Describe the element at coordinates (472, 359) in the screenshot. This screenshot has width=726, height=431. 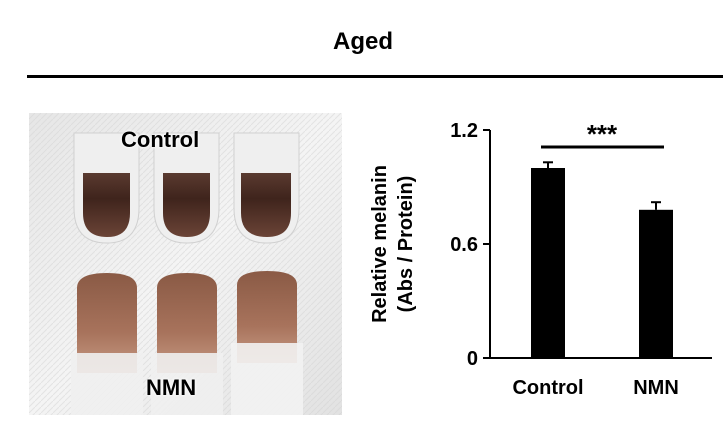
I see `y-tick-label: 0` at that location.